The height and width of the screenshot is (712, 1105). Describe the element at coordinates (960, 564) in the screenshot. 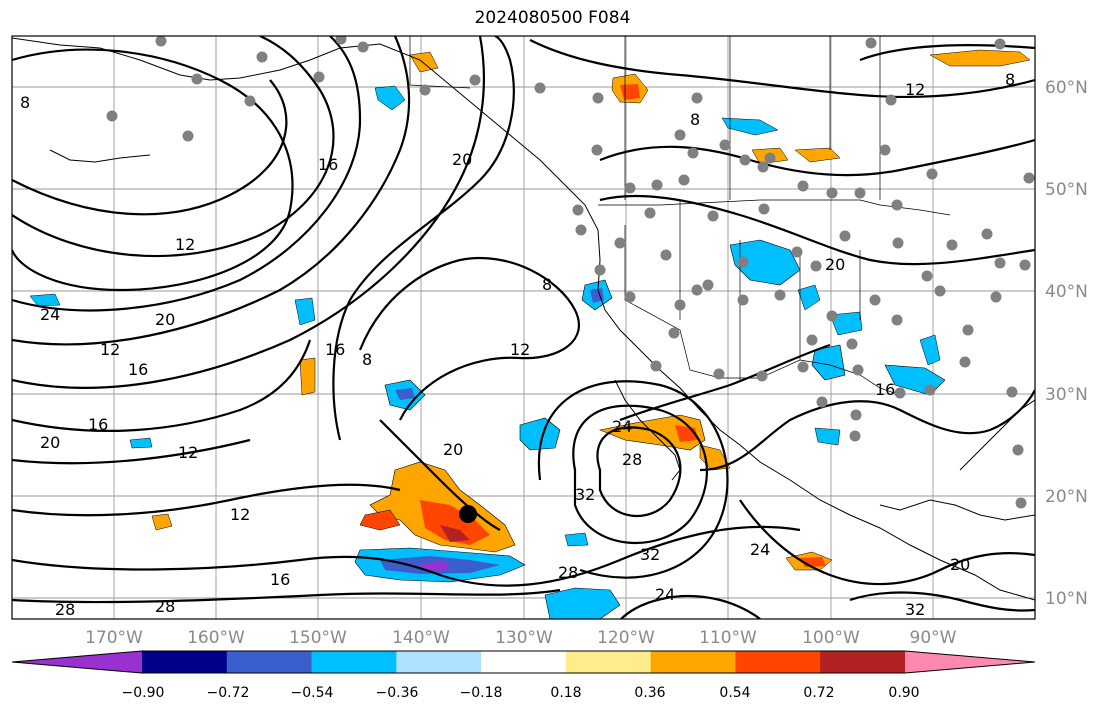

I see `contour-label-20f: 20` at that location.